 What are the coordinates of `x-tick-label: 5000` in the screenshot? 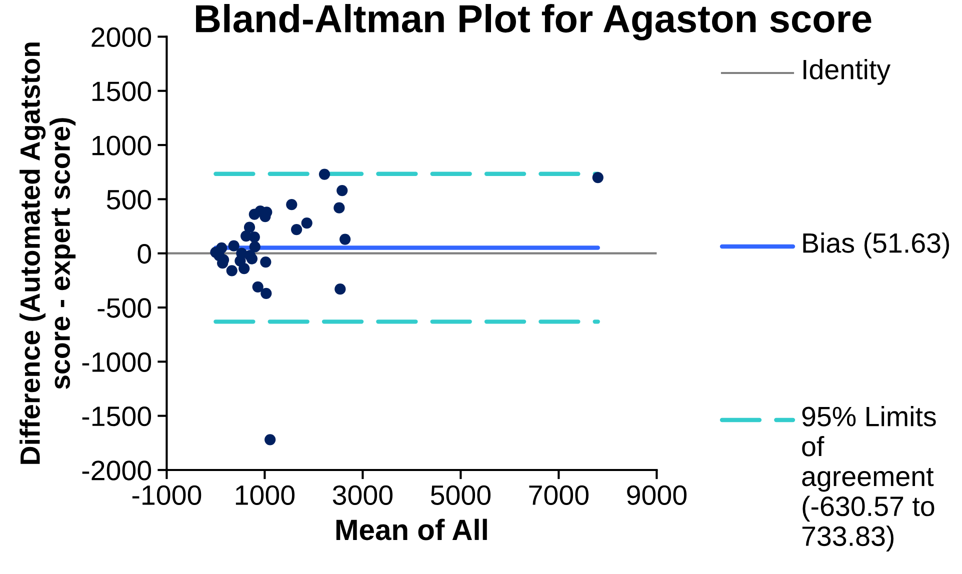 It's located at (460, 495).